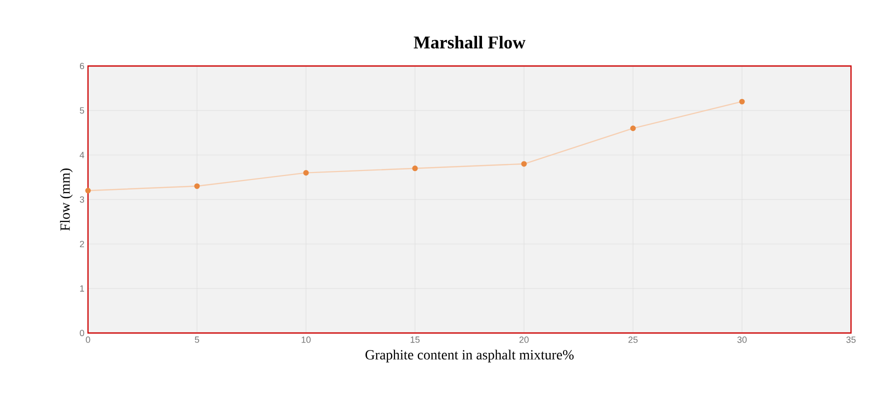 The width and height of the screenshot is (883, 410). Describe the element at coordinates (82, 110) in the screenshot. I see `y-tick-label: 5` at that location.